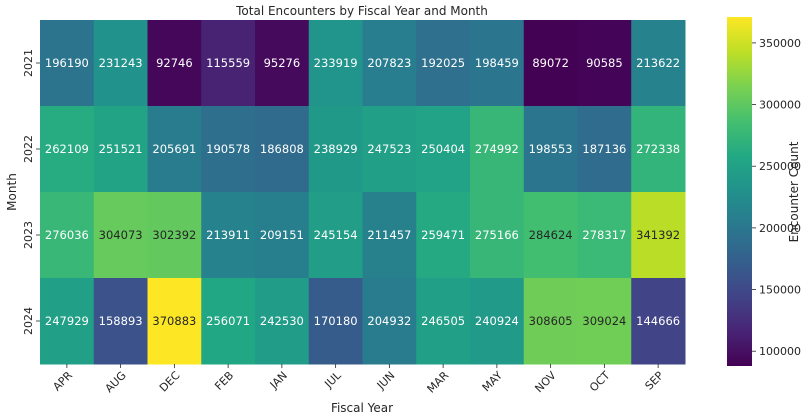 Image resolution: width=809 pixels, height=420 pixels. I want to click on cell-value-label: 262109, so click(67, 149).